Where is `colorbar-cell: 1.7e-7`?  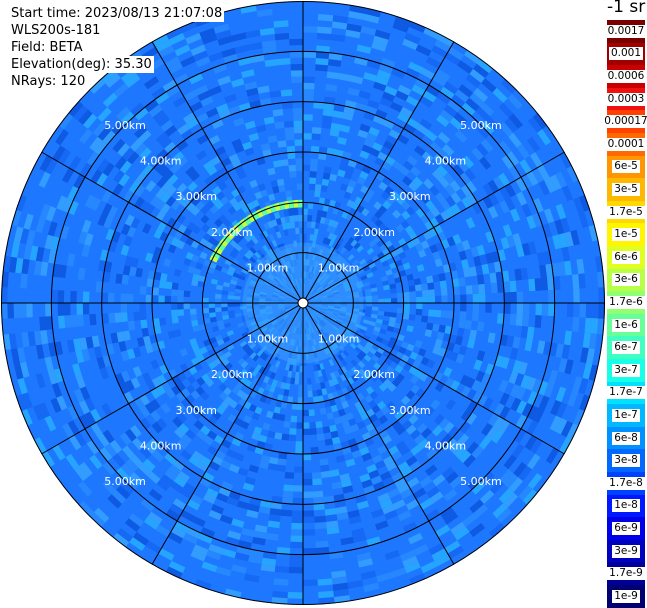
colorbar-cell: 1.7e-7 is located at coordinates (626, 393).